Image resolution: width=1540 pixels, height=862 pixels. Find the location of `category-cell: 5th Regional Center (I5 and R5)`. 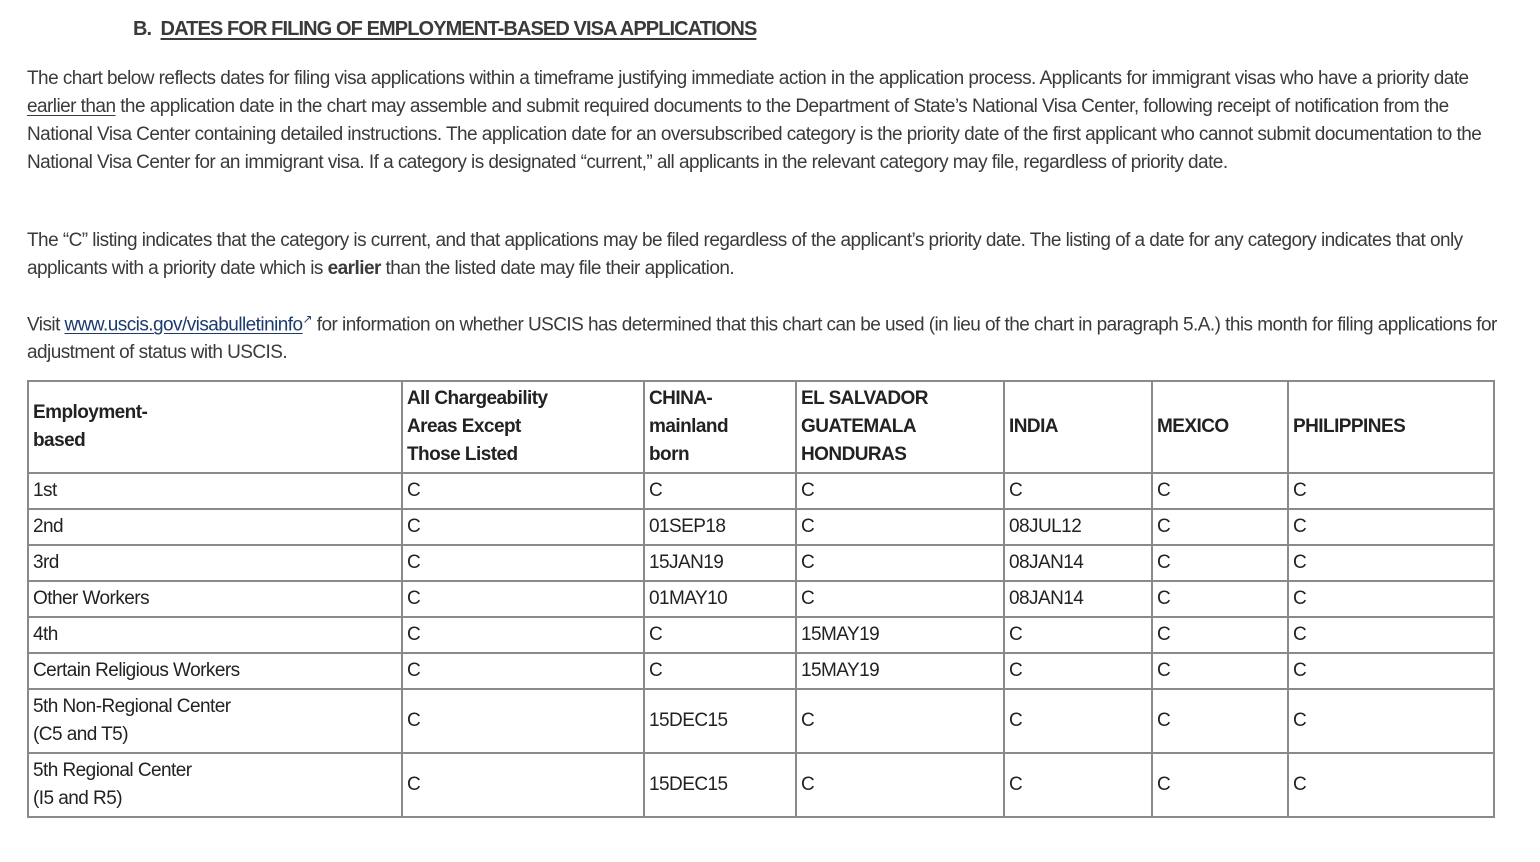

category-cell: 5th Regional Center (I5 and R5) is located at coordinates (215, 785).